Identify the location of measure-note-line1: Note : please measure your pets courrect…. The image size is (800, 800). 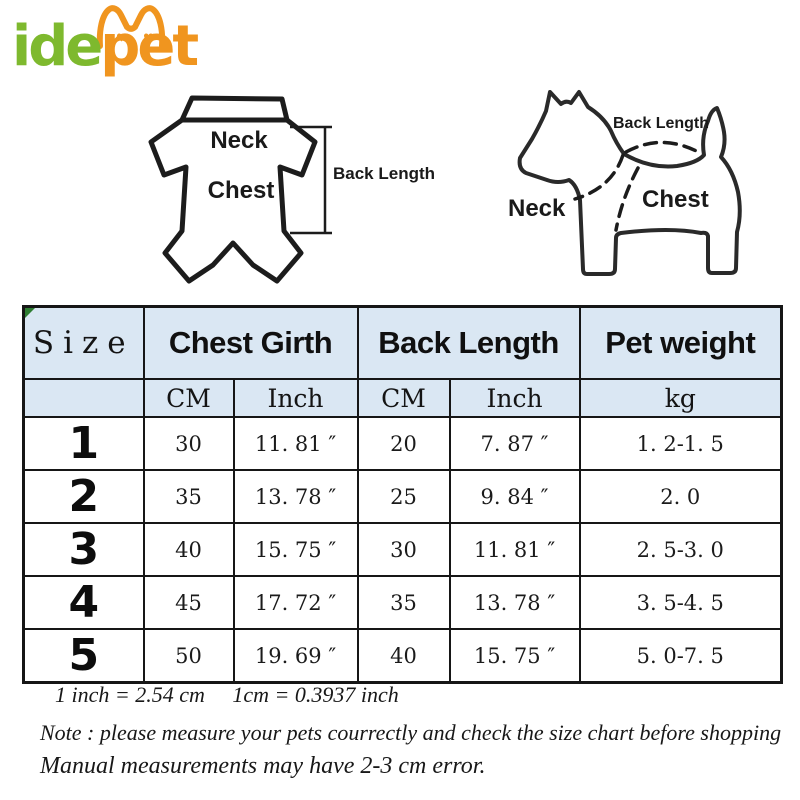
(411, 732).